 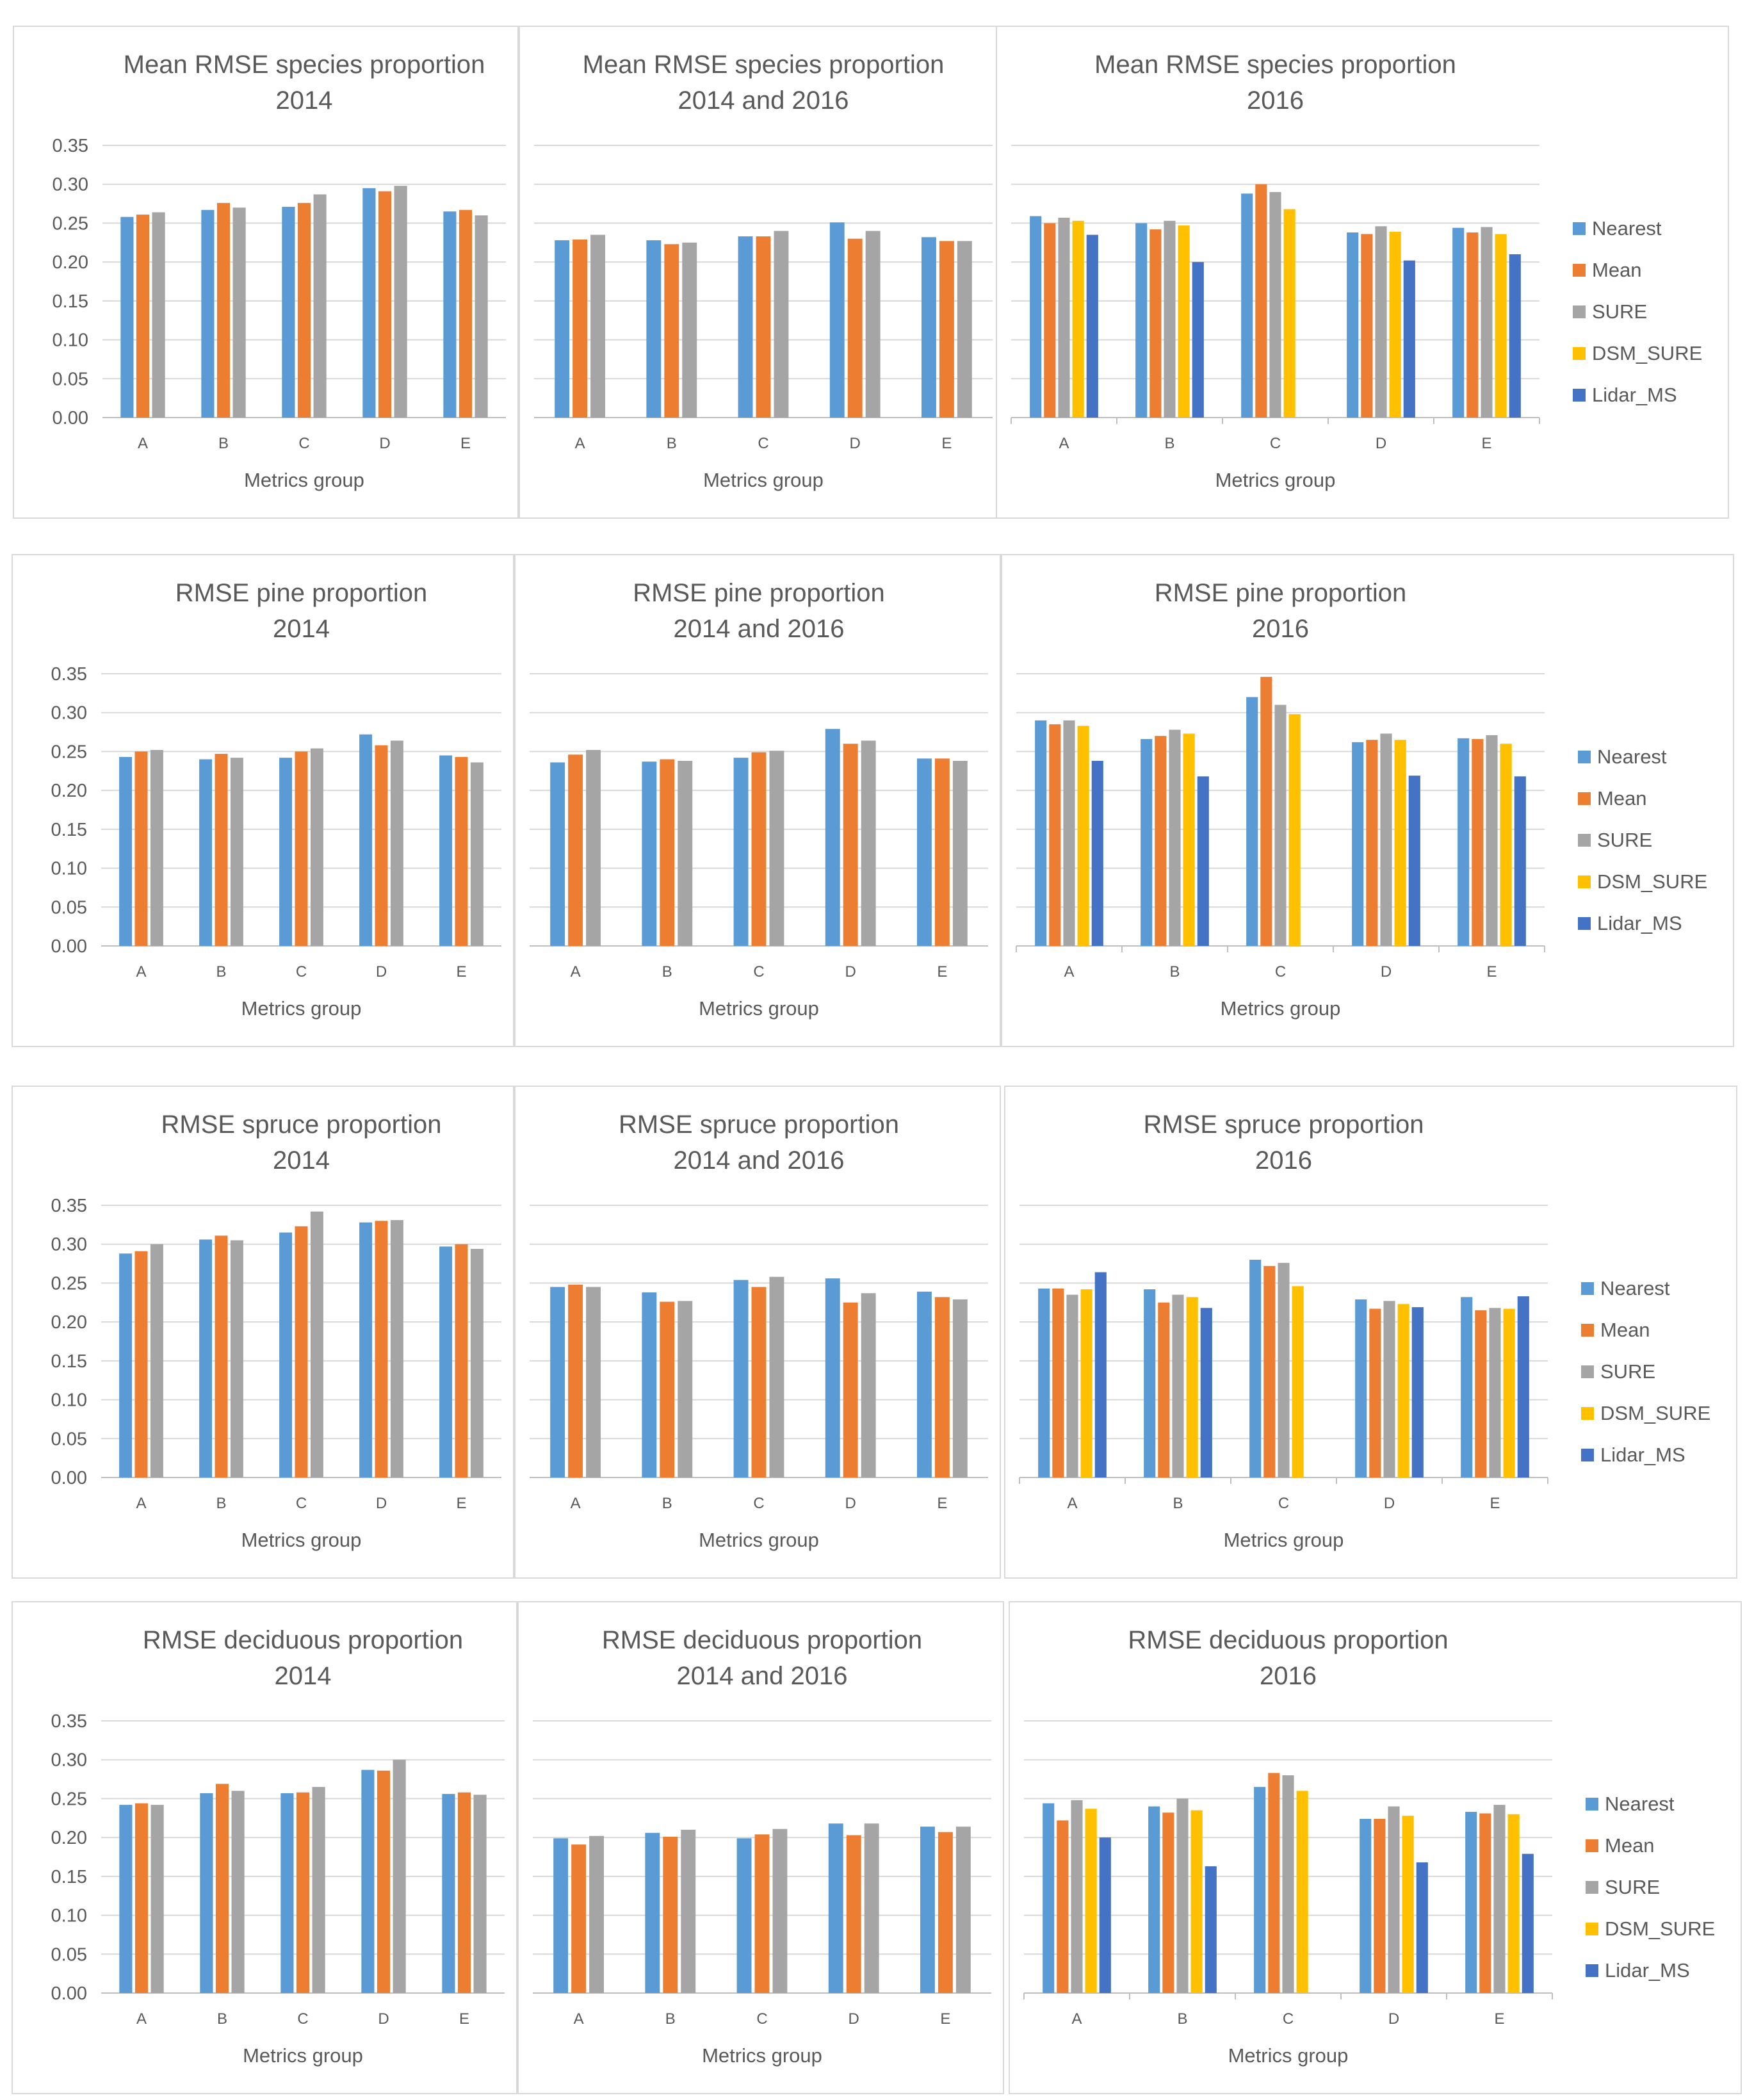 I want to click on bar-dsm-sure-a, so click(x=1083, y=836).